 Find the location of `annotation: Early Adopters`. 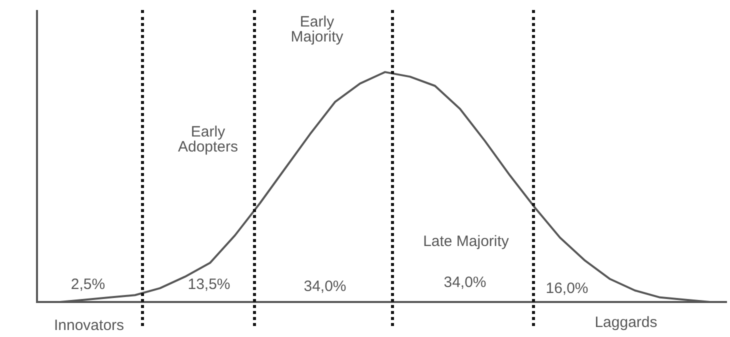

annotation: Early Adopters is located at coordinates (208, 140).